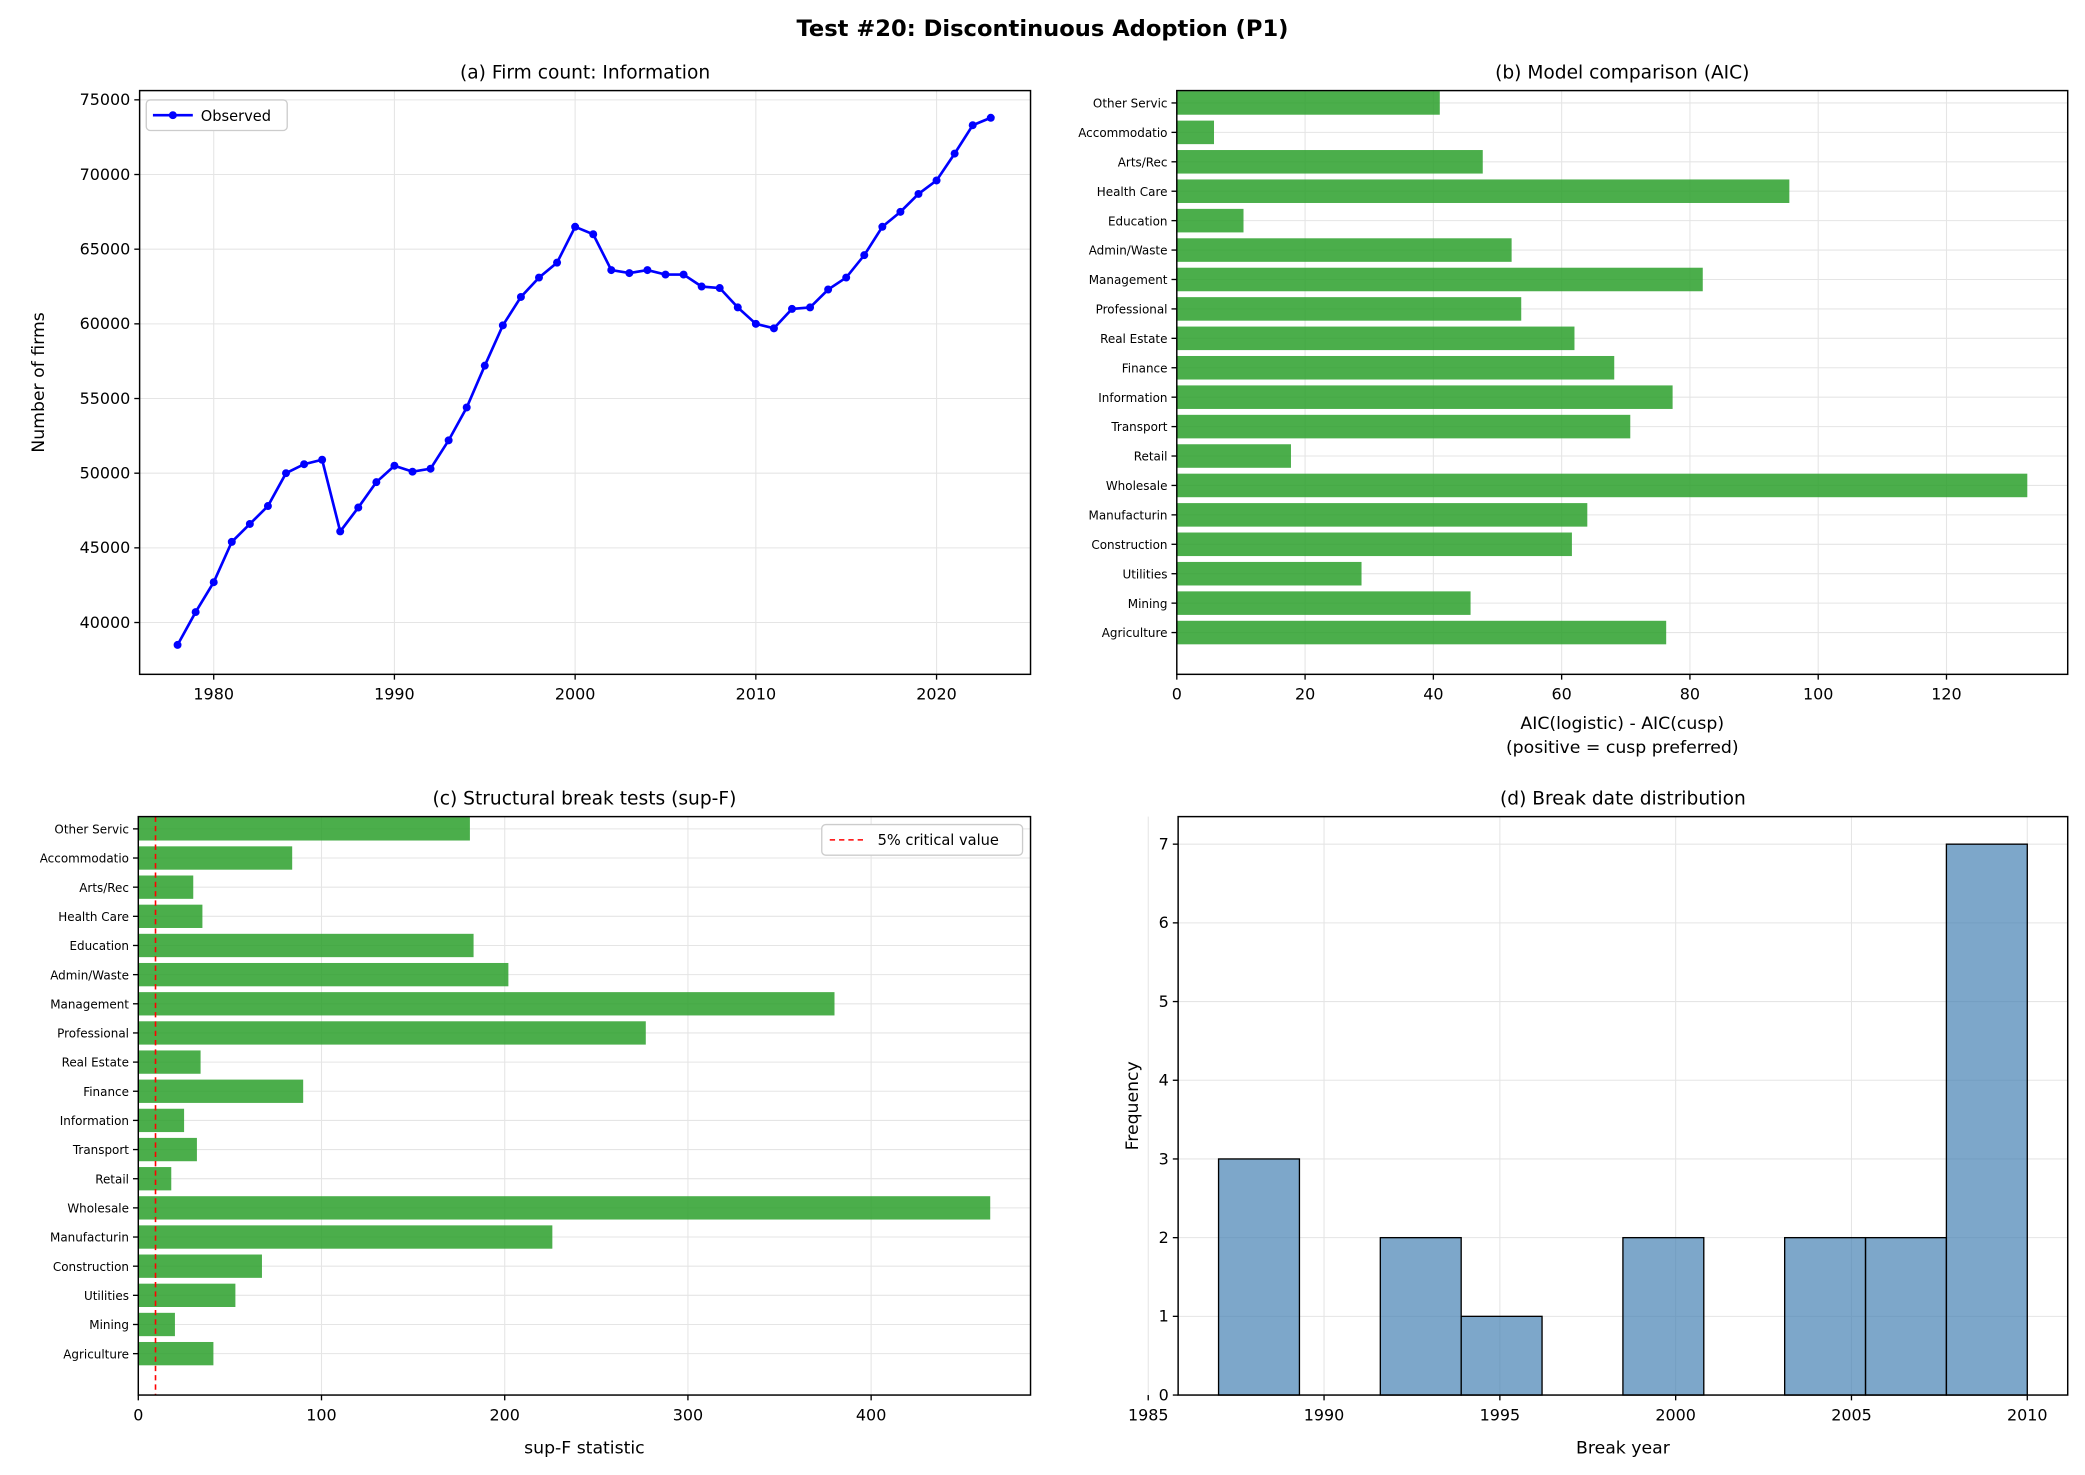 Image resolution: width=2085 pixels, height=1475 pixels. I want to click on bar-mining, so click(1323, 603).